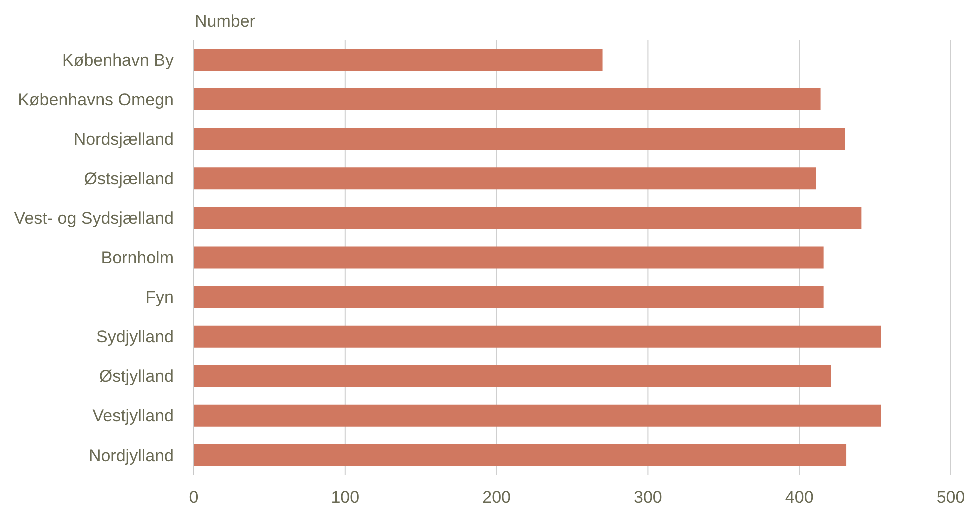 This screenshot has width=967, height=515. I want to click on x-tick-label: 200, so click(496, 498).